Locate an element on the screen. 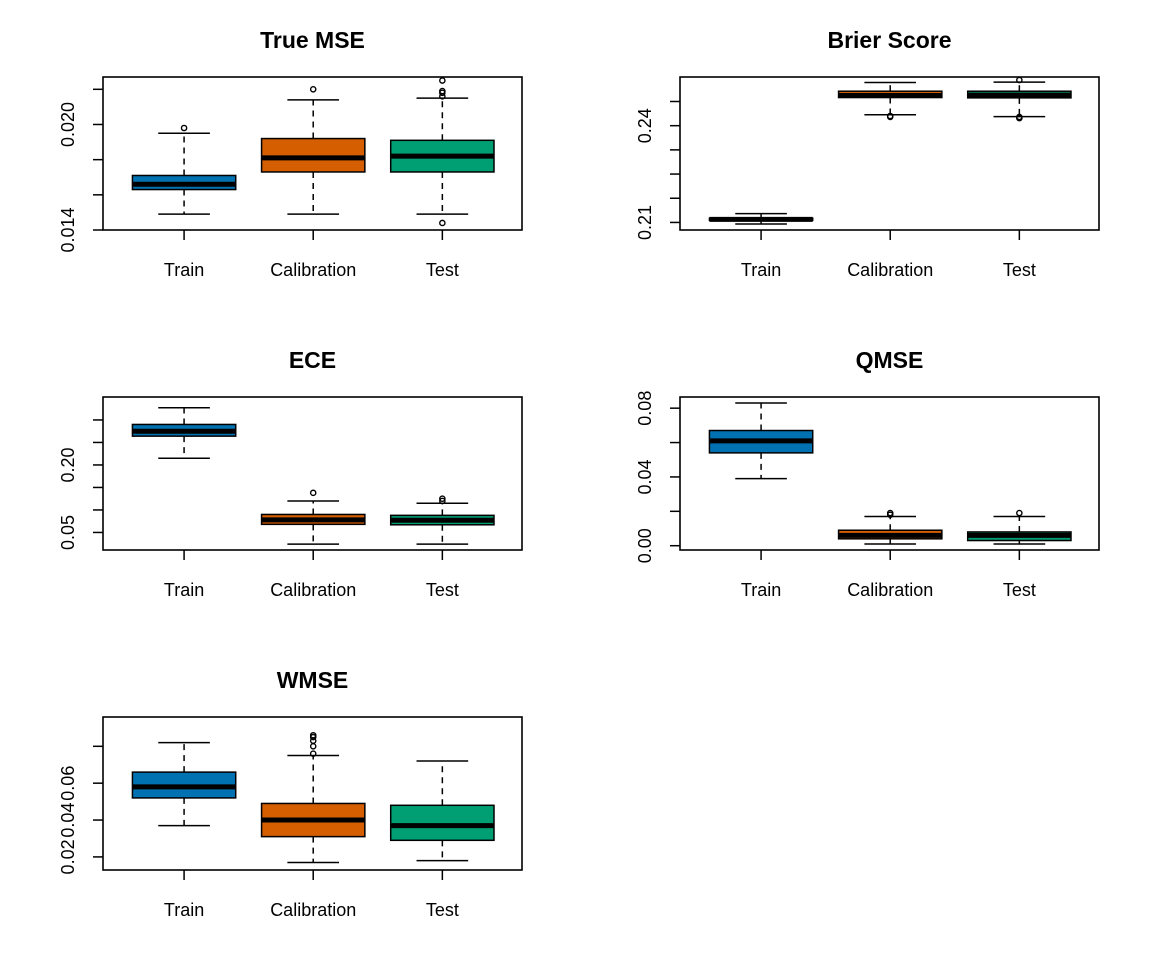 The height and width of the screenshot is (960, 1152). y-tick-label: 0.20 is located at coordinates (68, 464).